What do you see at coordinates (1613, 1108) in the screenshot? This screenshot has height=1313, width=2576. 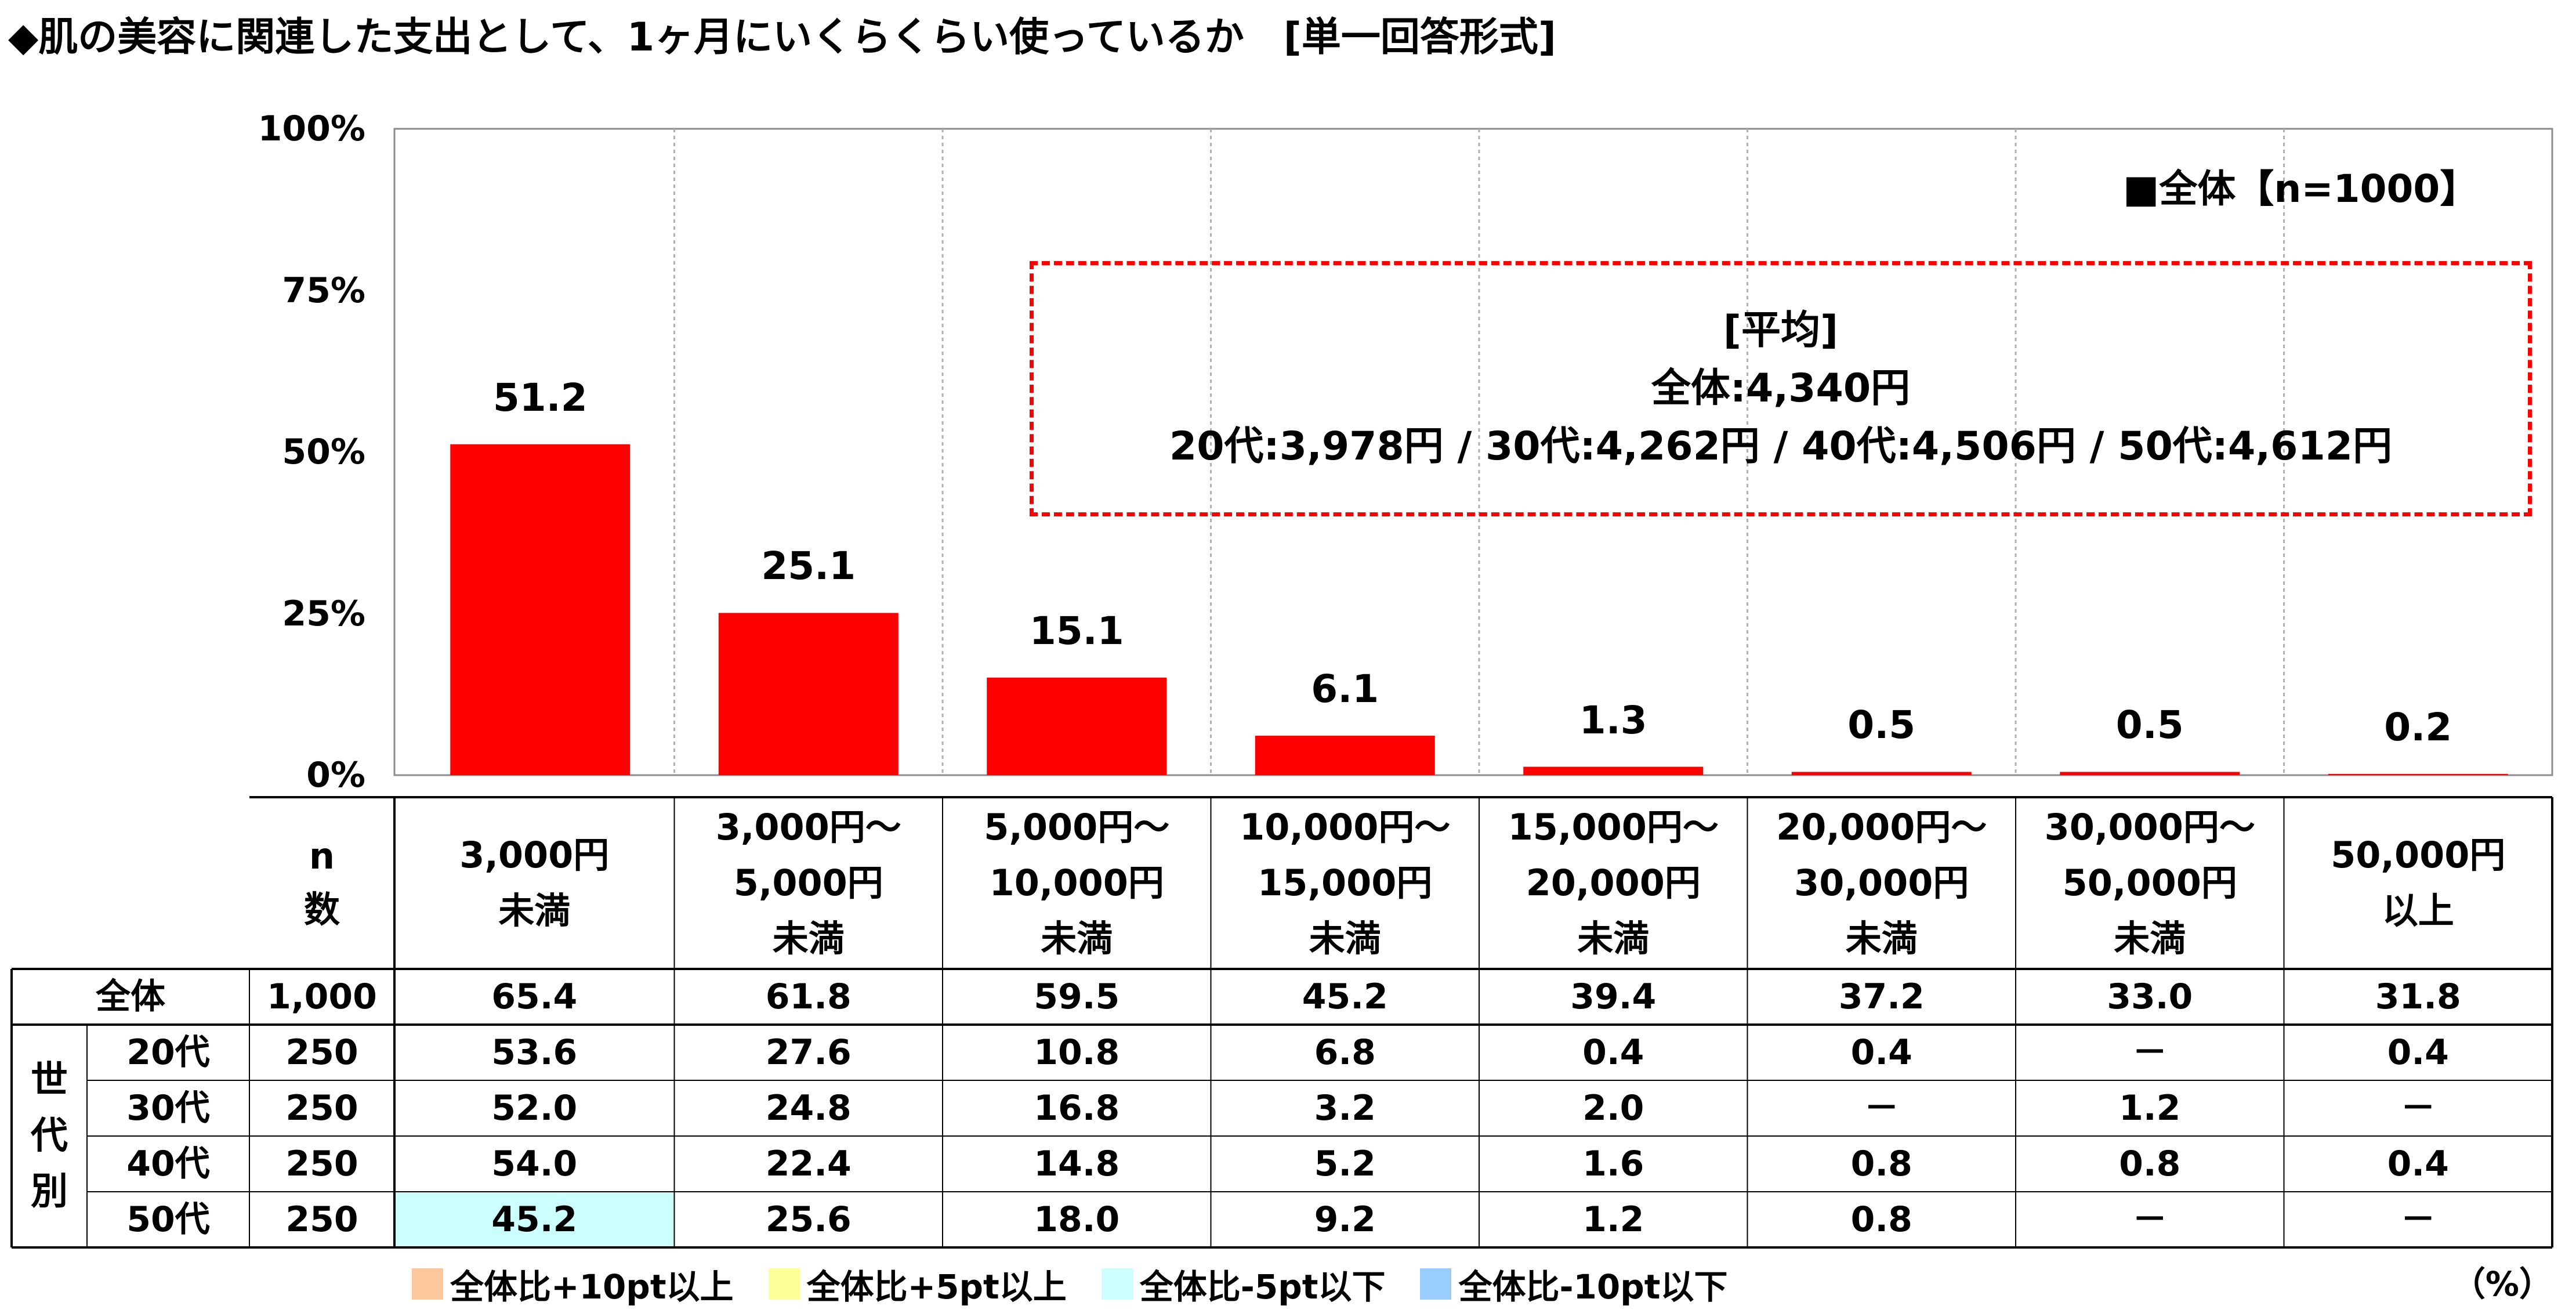 I see `table-cell: 2.0` at bounding box center [1613, 1108].